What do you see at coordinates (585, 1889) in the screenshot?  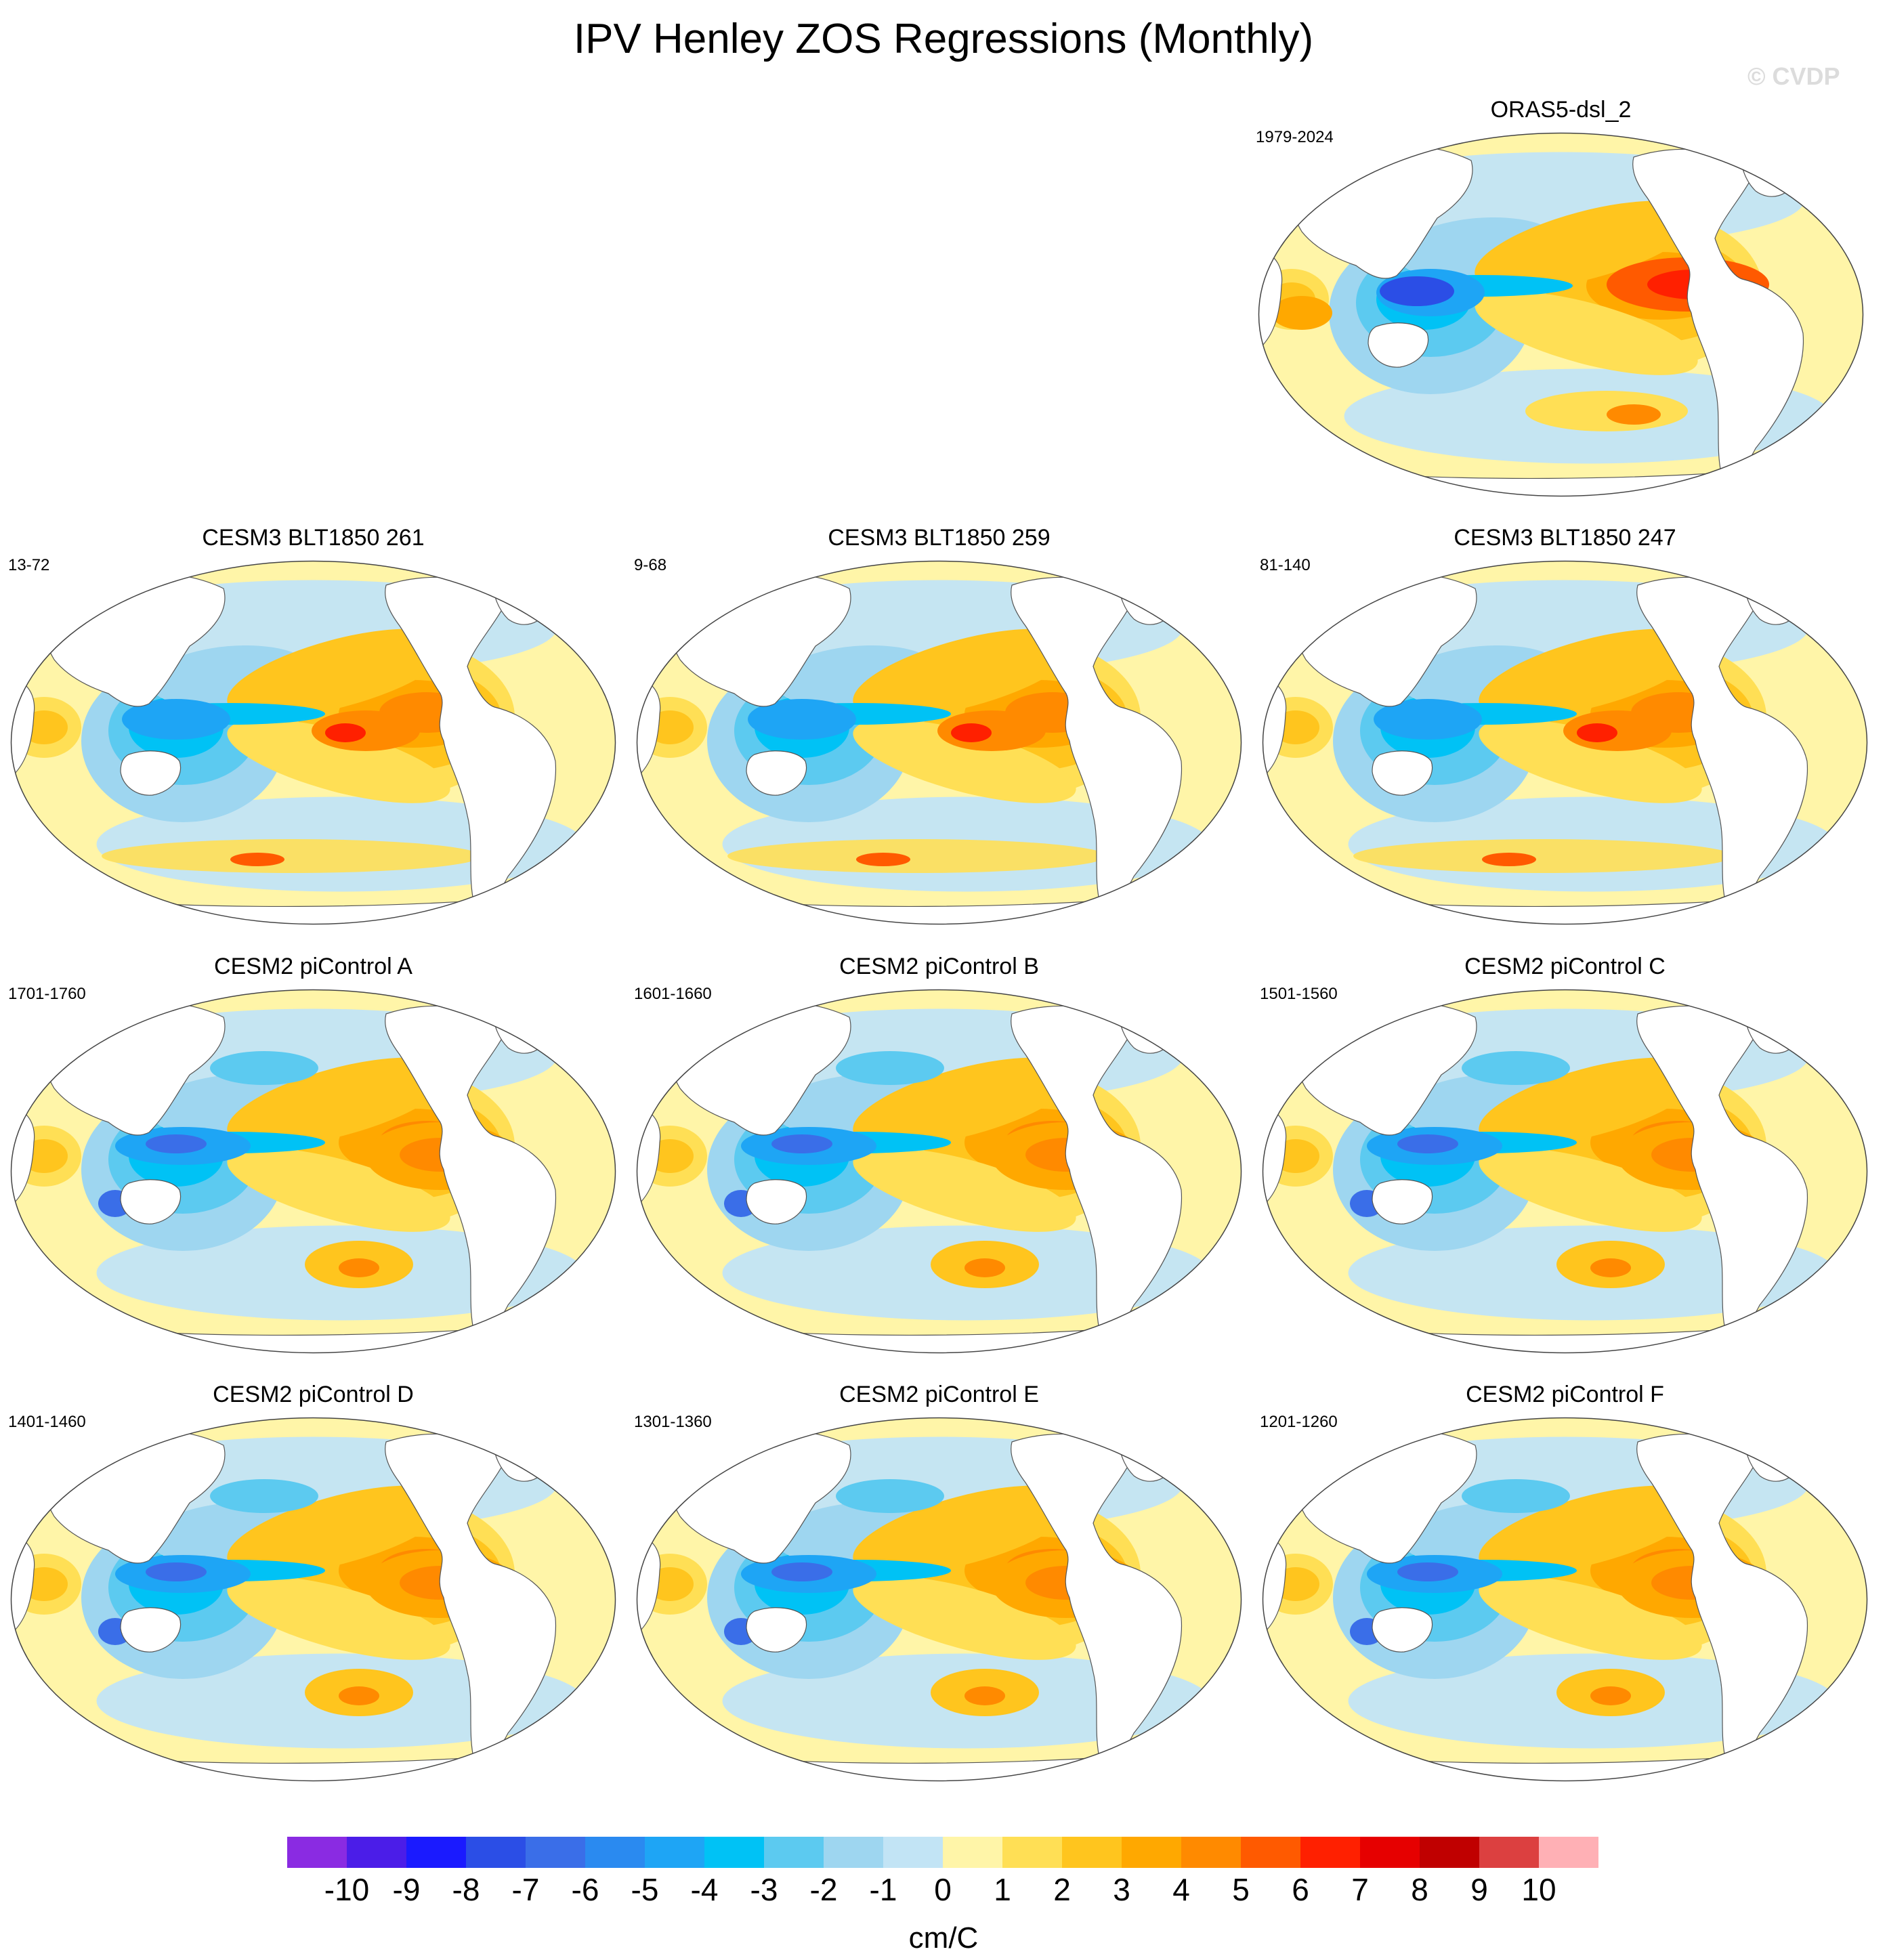 I see `colorbar-tick-label: -6` at bounding box center [585, 1889].